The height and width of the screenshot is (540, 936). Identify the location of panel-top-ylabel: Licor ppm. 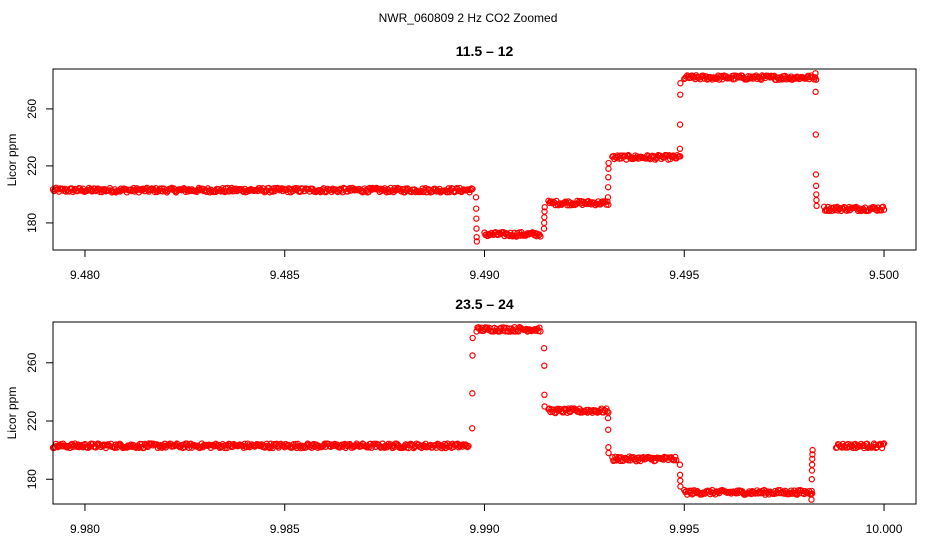
(12, 160).